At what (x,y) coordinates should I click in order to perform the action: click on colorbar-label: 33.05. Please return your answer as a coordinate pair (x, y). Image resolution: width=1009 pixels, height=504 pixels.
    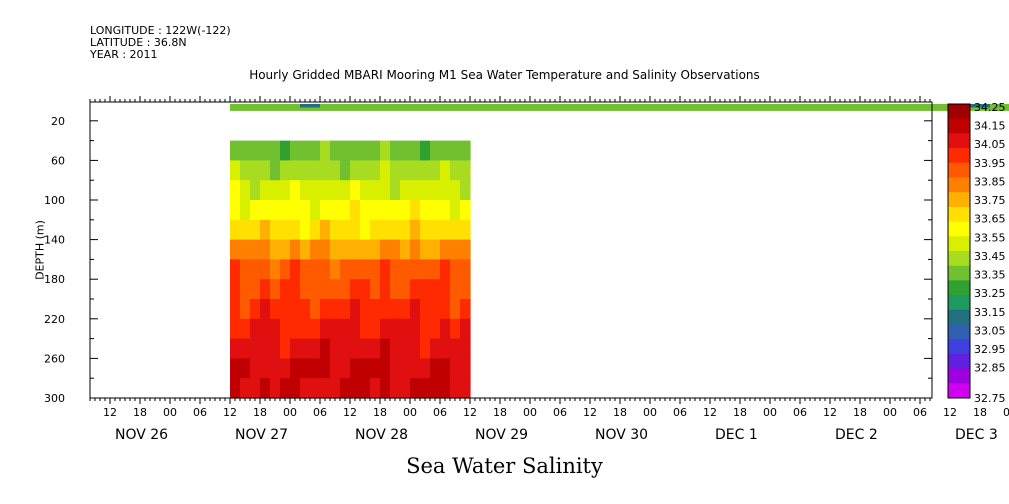
    Looking at the image, I should click on (990, 330).